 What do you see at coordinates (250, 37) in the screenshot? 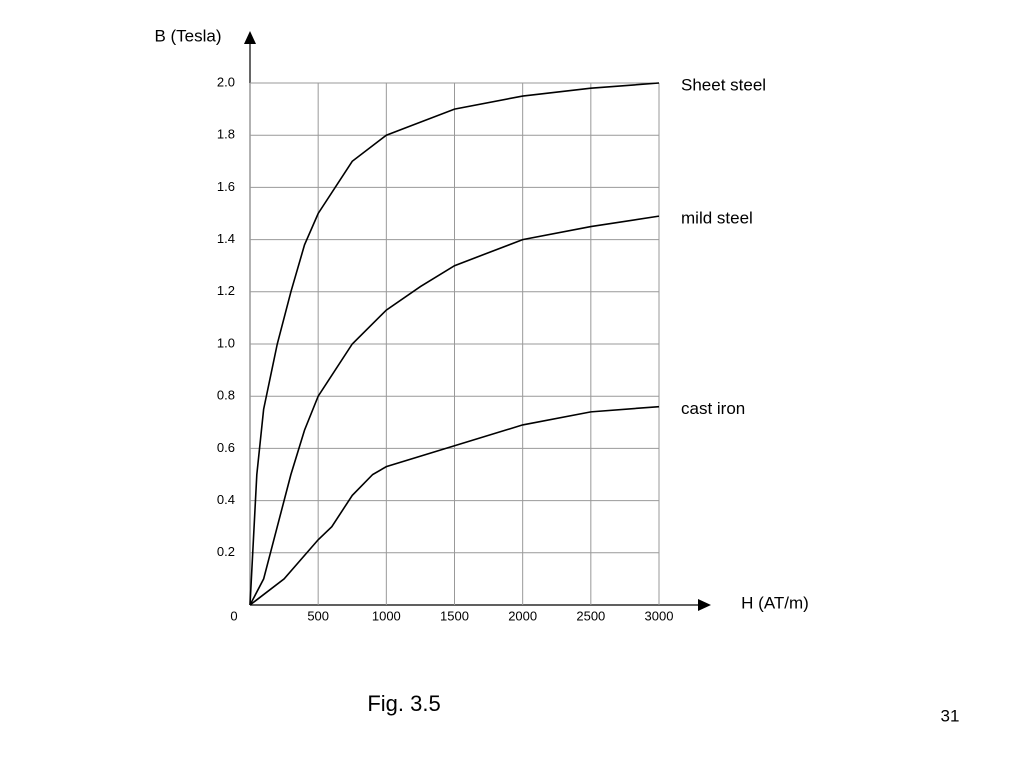
I see `y-axis-arrow` at bounding box center [250, 37].